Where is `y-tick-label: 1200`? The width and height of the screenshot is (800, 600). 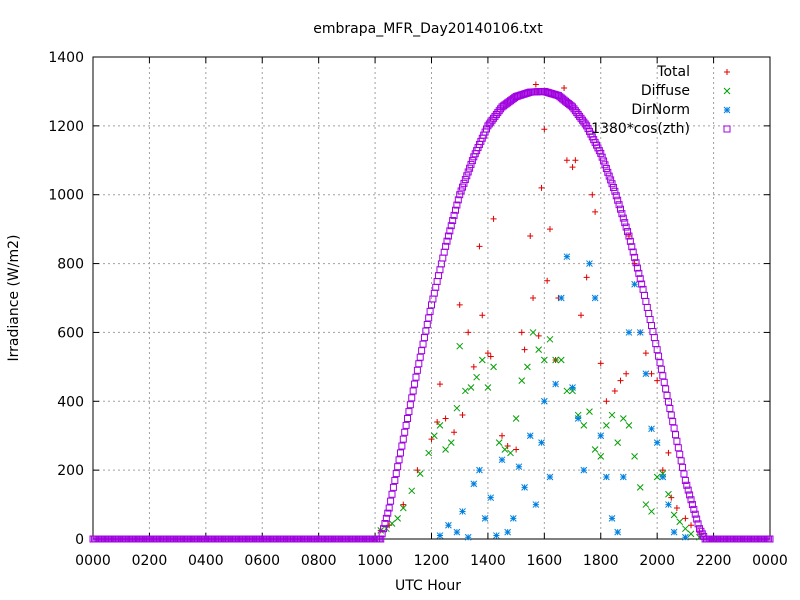
y-tick-label: 1200 is located at coordinates (66, 127).